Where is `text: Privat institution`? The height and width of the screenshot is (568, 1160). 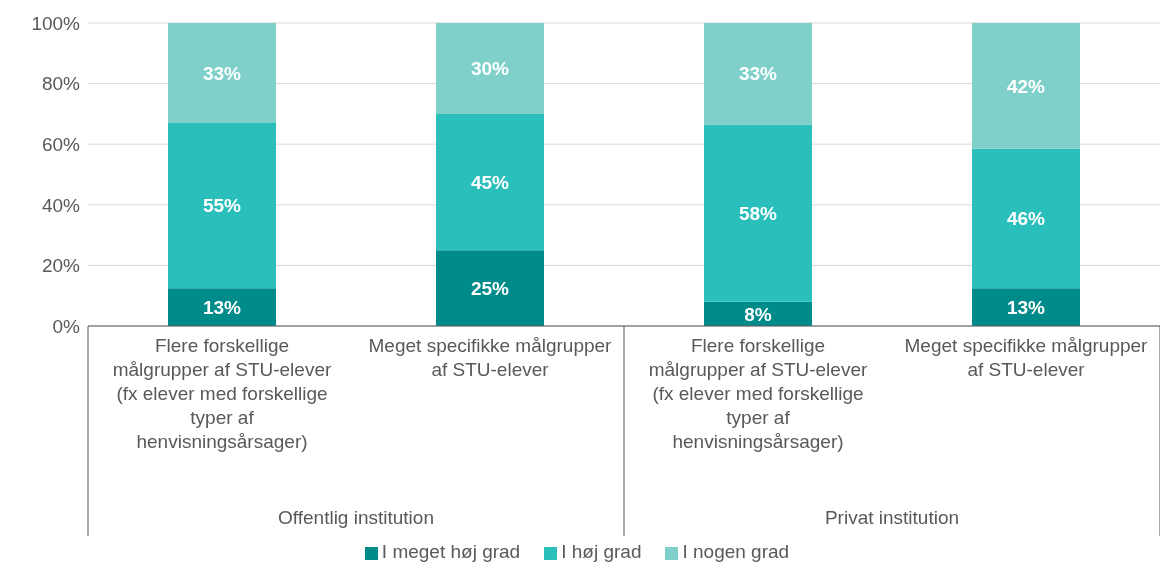
text: Privat institution is located at coordinates (892, 517).